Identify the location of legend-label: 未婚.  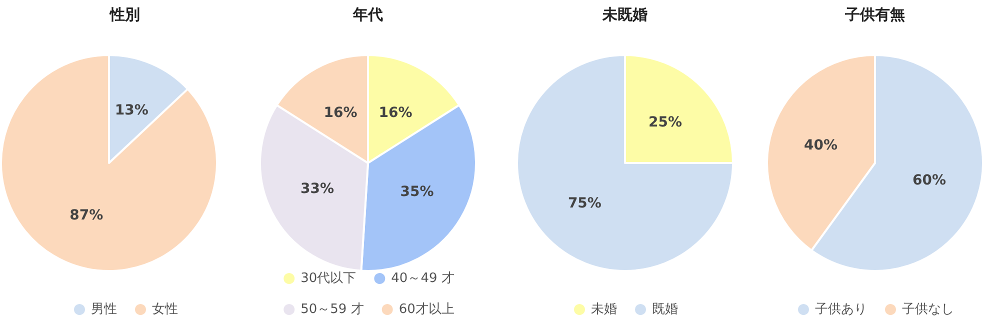
(604, 309).